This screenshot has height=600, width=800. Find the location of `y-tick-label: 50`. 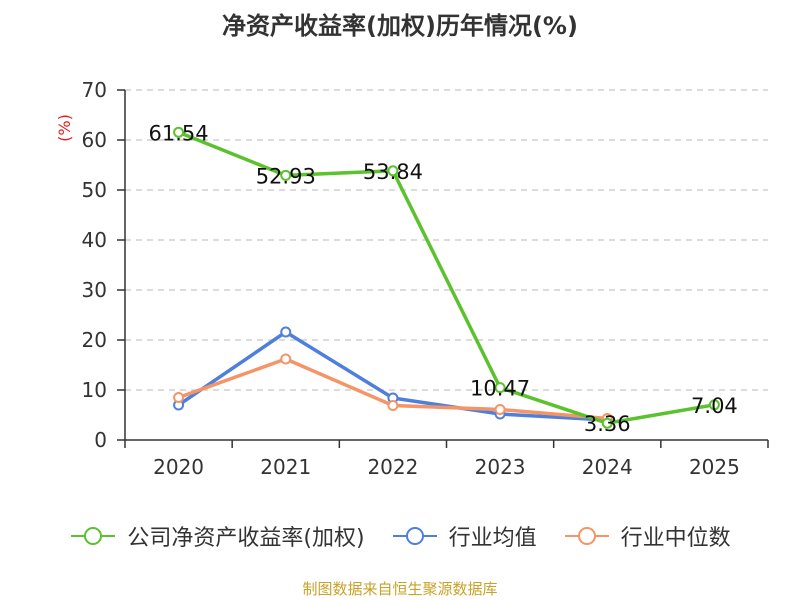

y-tick-label: 50 is located at coordinates (94, 190).